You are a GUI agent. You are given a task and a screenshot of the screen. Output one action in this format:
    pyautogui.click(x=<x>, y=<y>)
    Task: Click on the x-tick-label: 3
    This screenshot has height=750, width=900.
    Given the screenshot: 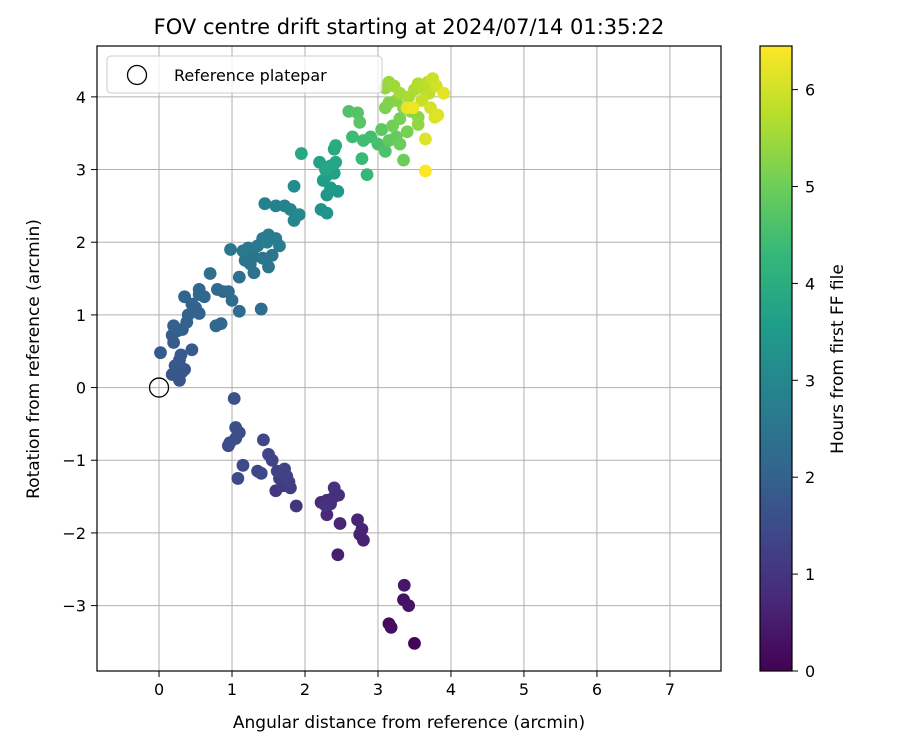 What is the action you would take?
    pyautogui.click(x=378, y=689)
    